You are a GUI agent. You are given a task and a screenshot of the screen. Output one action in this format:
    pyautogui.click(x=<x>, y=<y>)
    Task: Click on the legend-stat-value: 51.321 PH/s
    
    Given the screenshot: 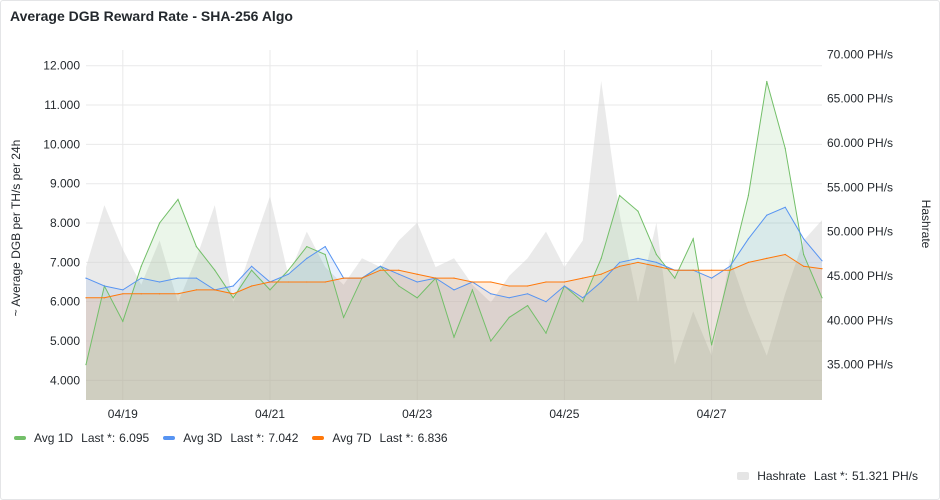 What is the action you would take?
    pyautogui.click(x=884, y=476)
    